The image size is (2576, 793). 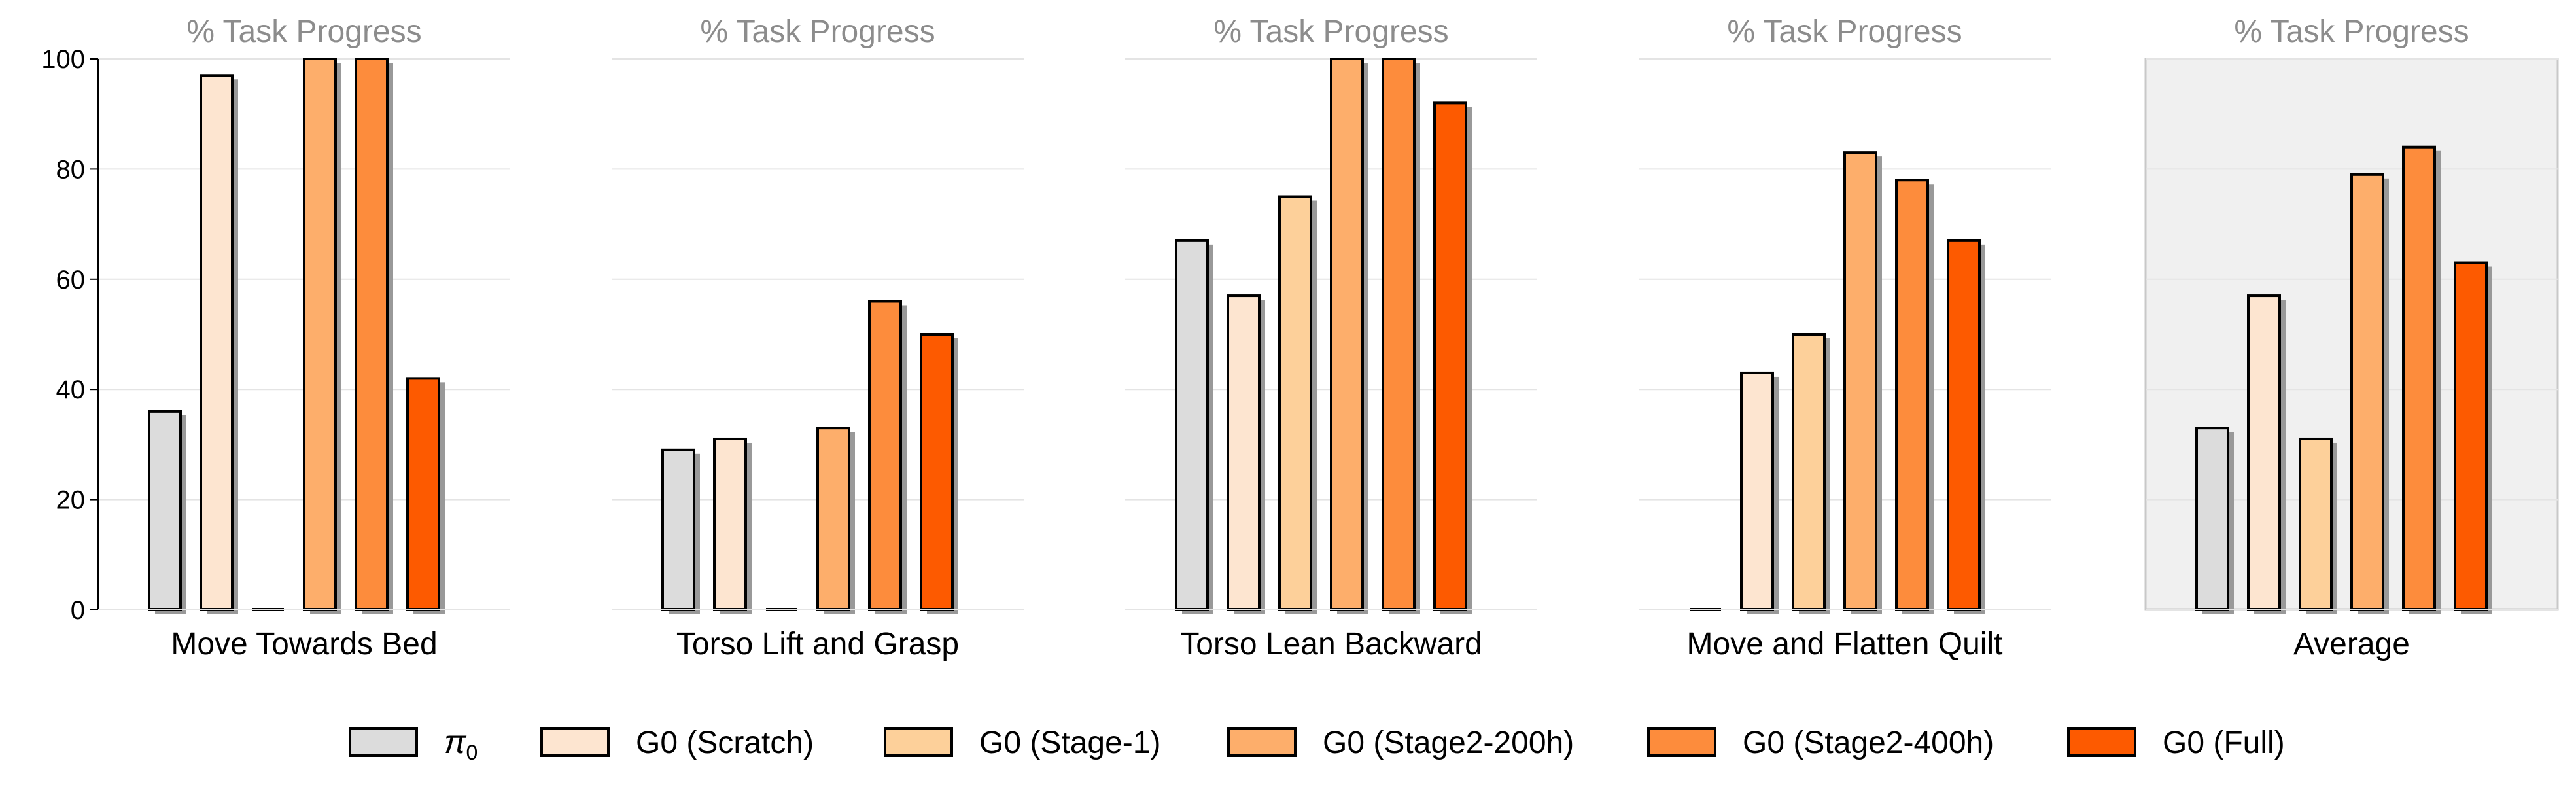 I want to click on chart-panel: % Task Progress Torso Lean Backward, so click(x=1331, y=337).